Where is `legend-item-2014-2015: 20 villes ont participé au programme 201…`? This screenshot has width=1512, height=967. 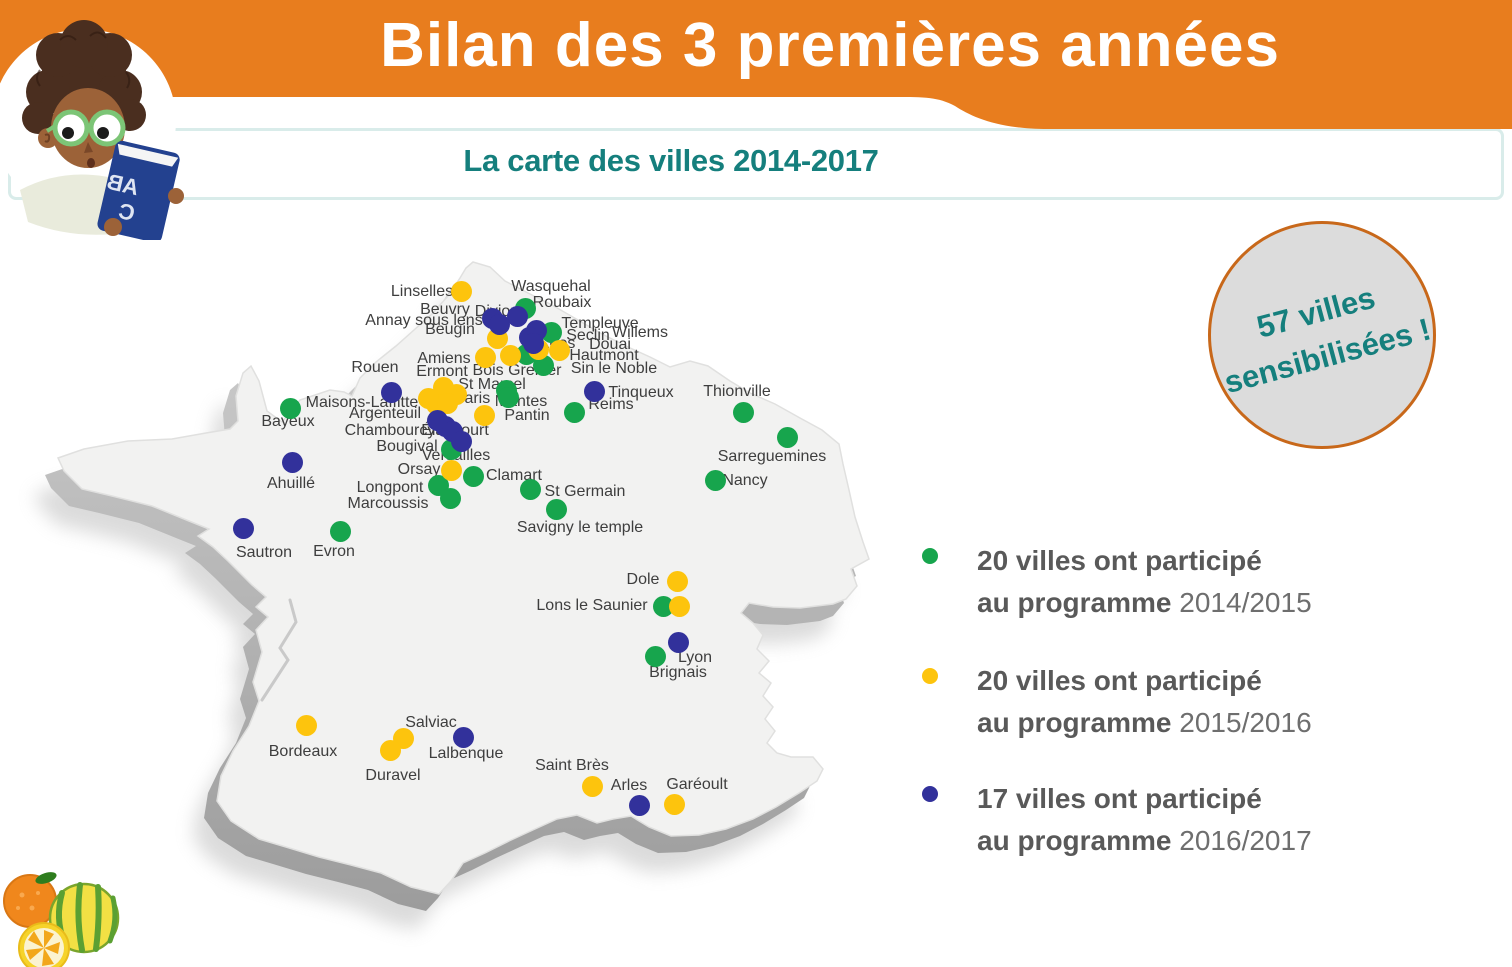 legend-item-2014-2015: 20 villes ont participé au programme 201… is located at coordinates (1175, 582).